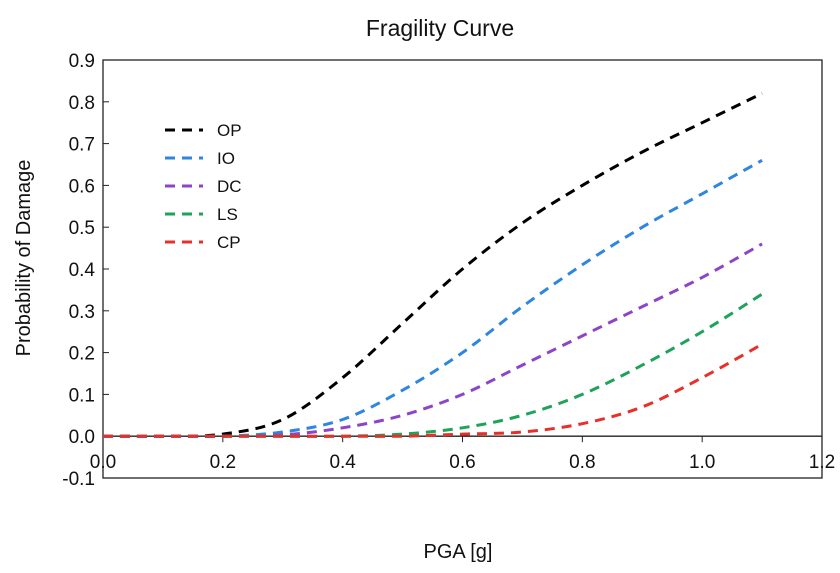 The height and width of the screenshot is (573, 840). I want to click on y-tick-label: 0.8, so click(82, 103).